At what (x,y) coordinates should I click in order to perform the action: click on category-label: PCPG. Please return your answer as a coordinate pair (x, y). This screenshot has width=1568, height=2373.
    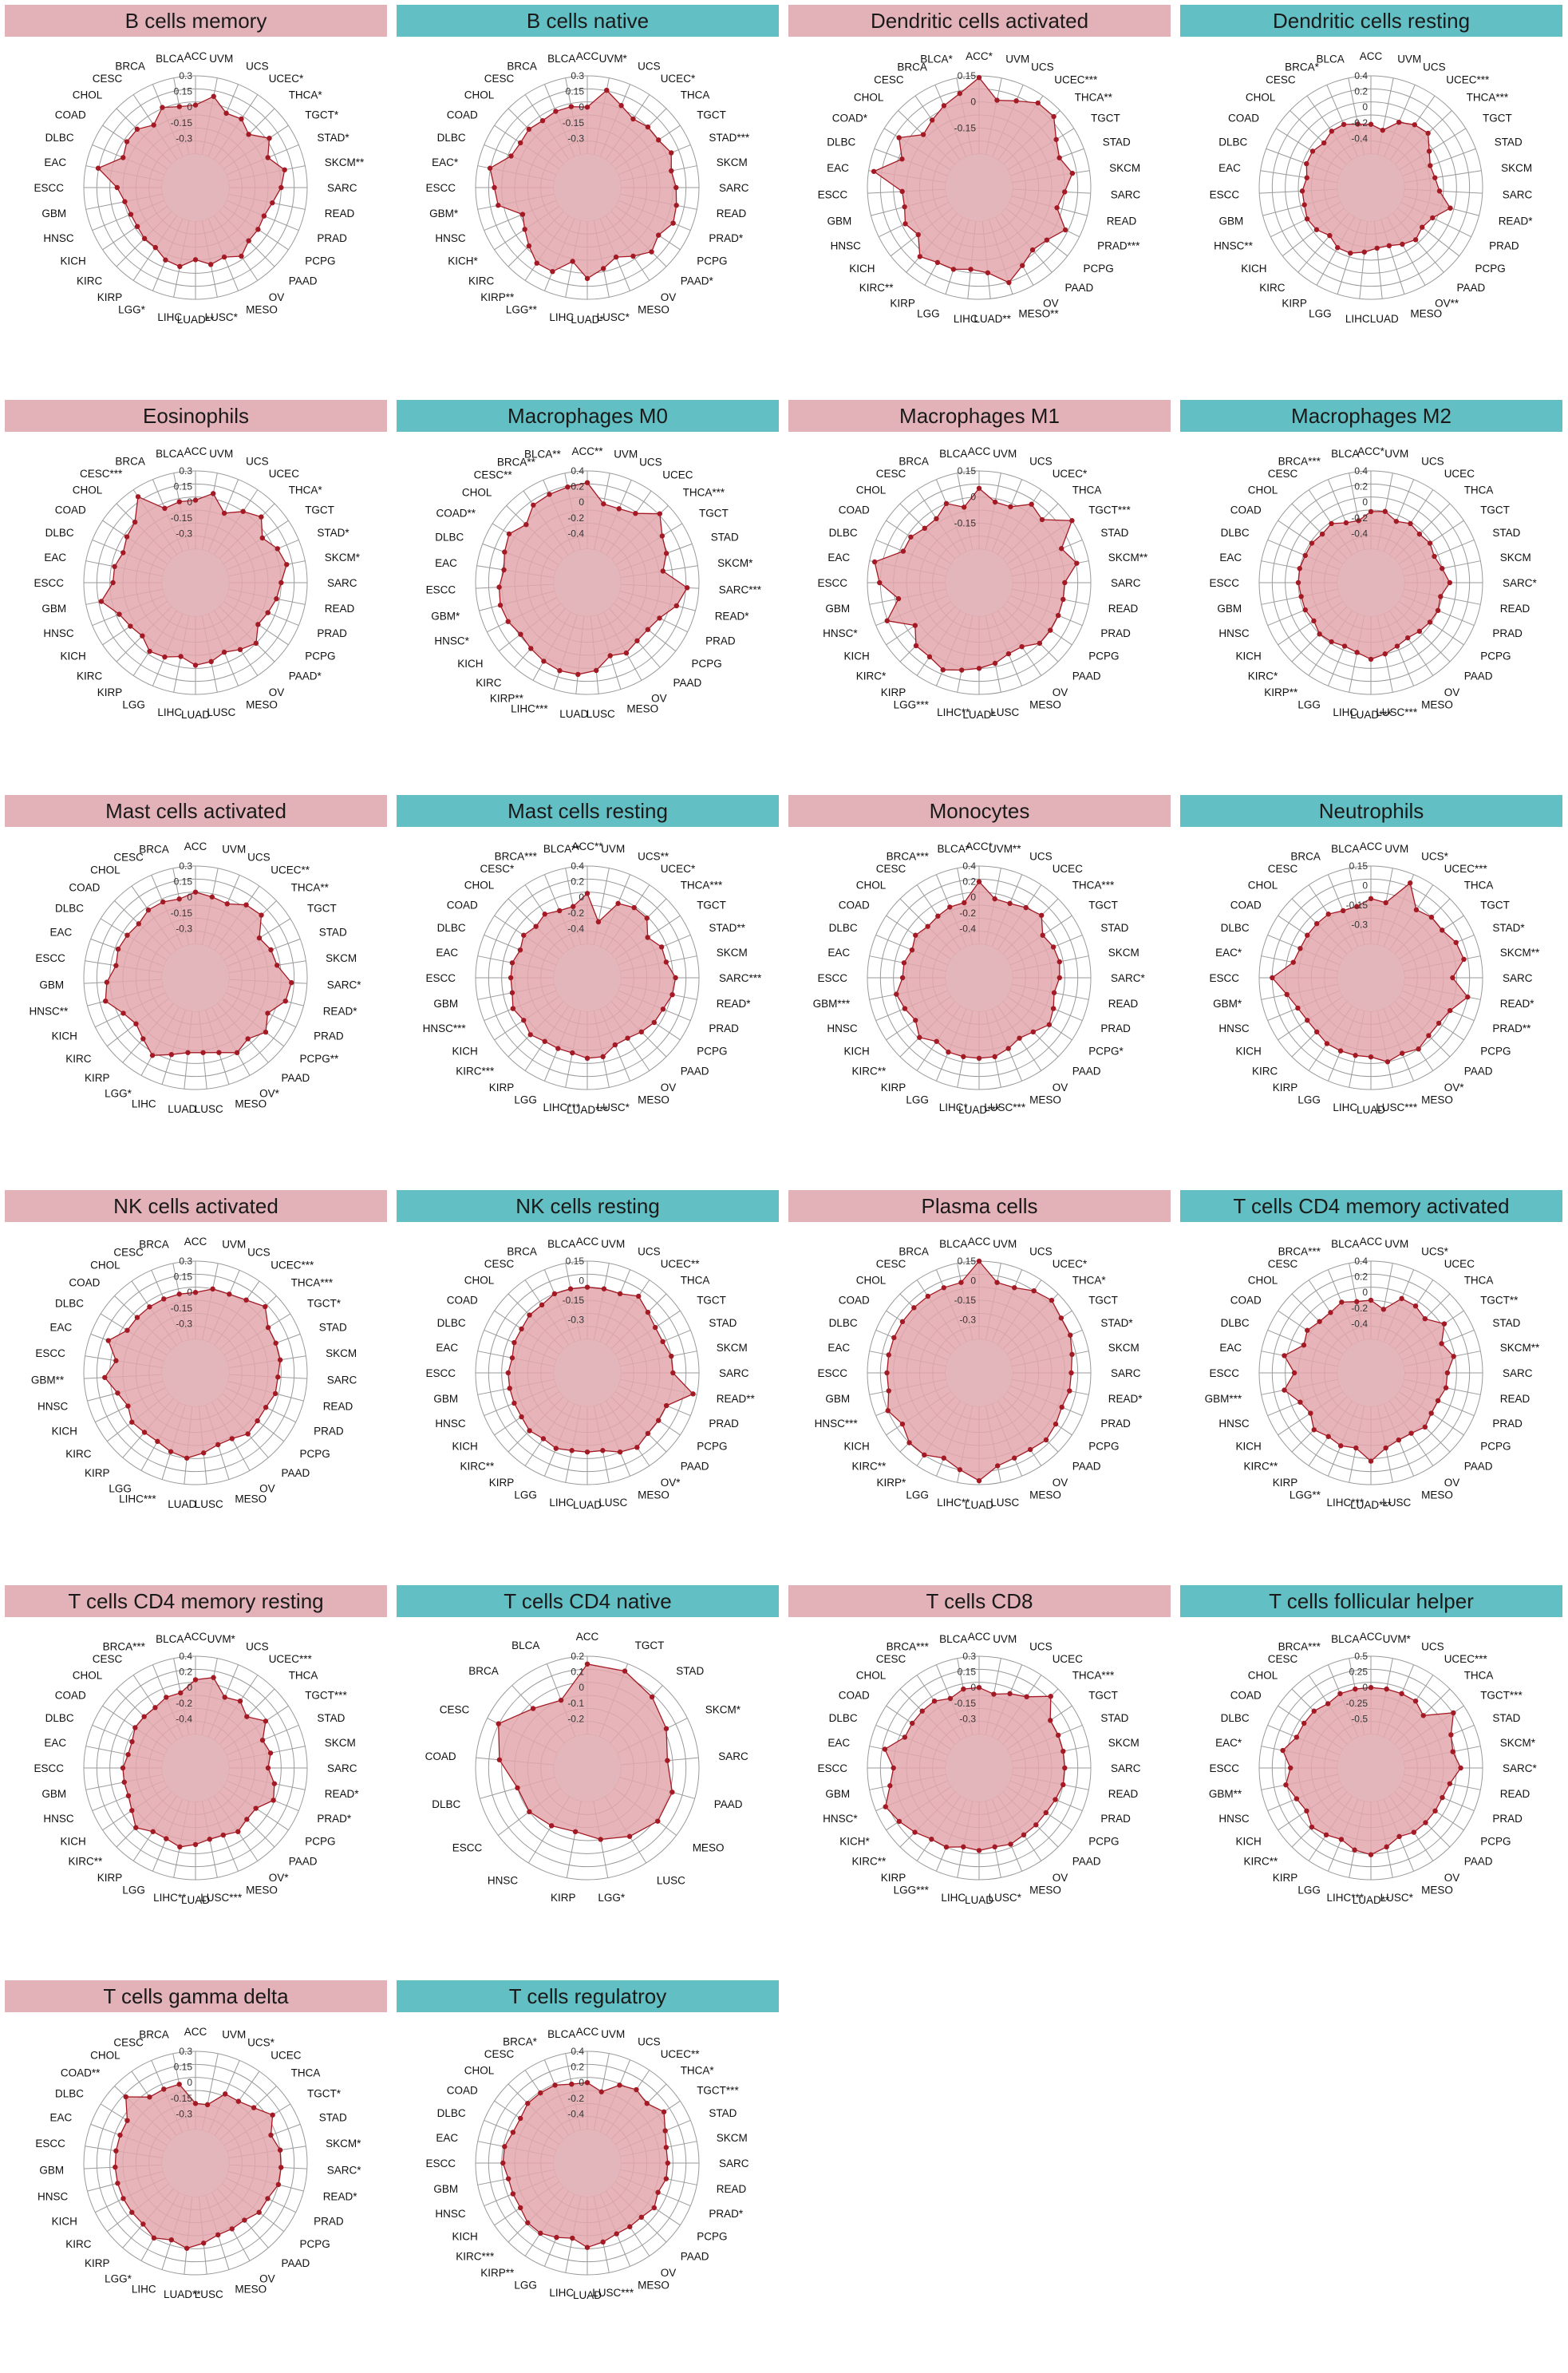
    Looking at the image, I should click on (320, 656).